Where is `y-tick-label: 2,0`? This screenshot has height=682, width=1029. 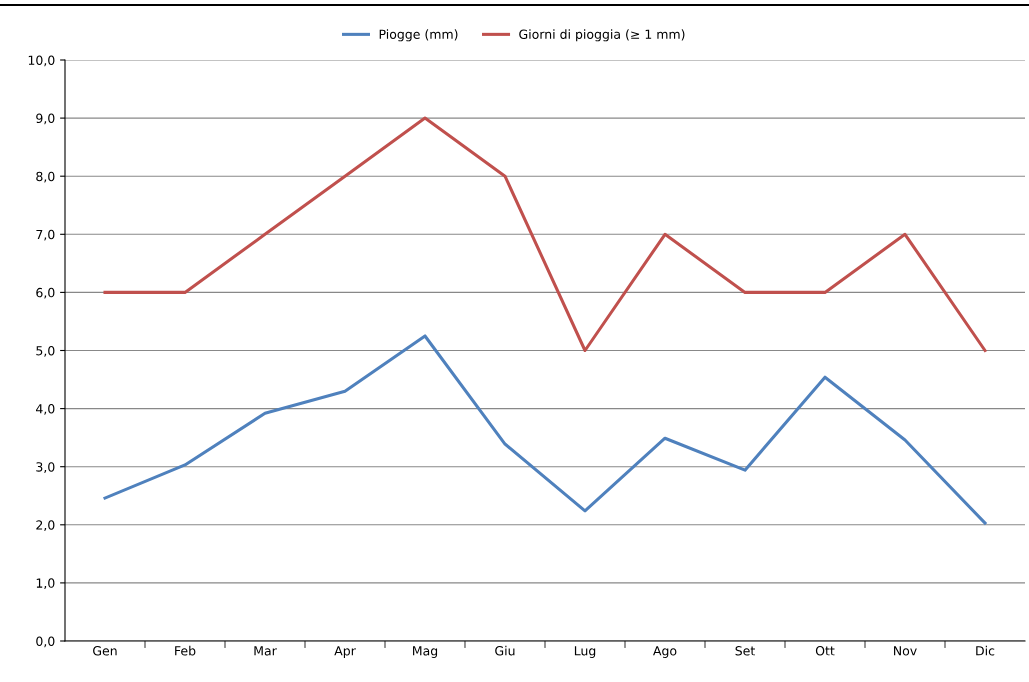
y-tick-label: 2,0 is located at coordinates (45, 525).